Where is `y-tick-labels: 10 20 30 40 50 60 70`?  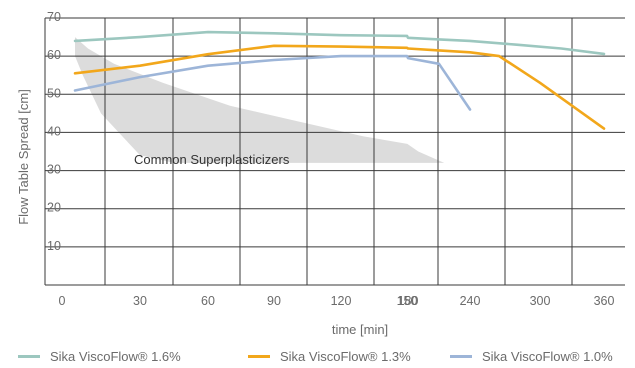 y-tick-labels: 10 20 30 40 50 60 70 is located at coordinates (54, 131).